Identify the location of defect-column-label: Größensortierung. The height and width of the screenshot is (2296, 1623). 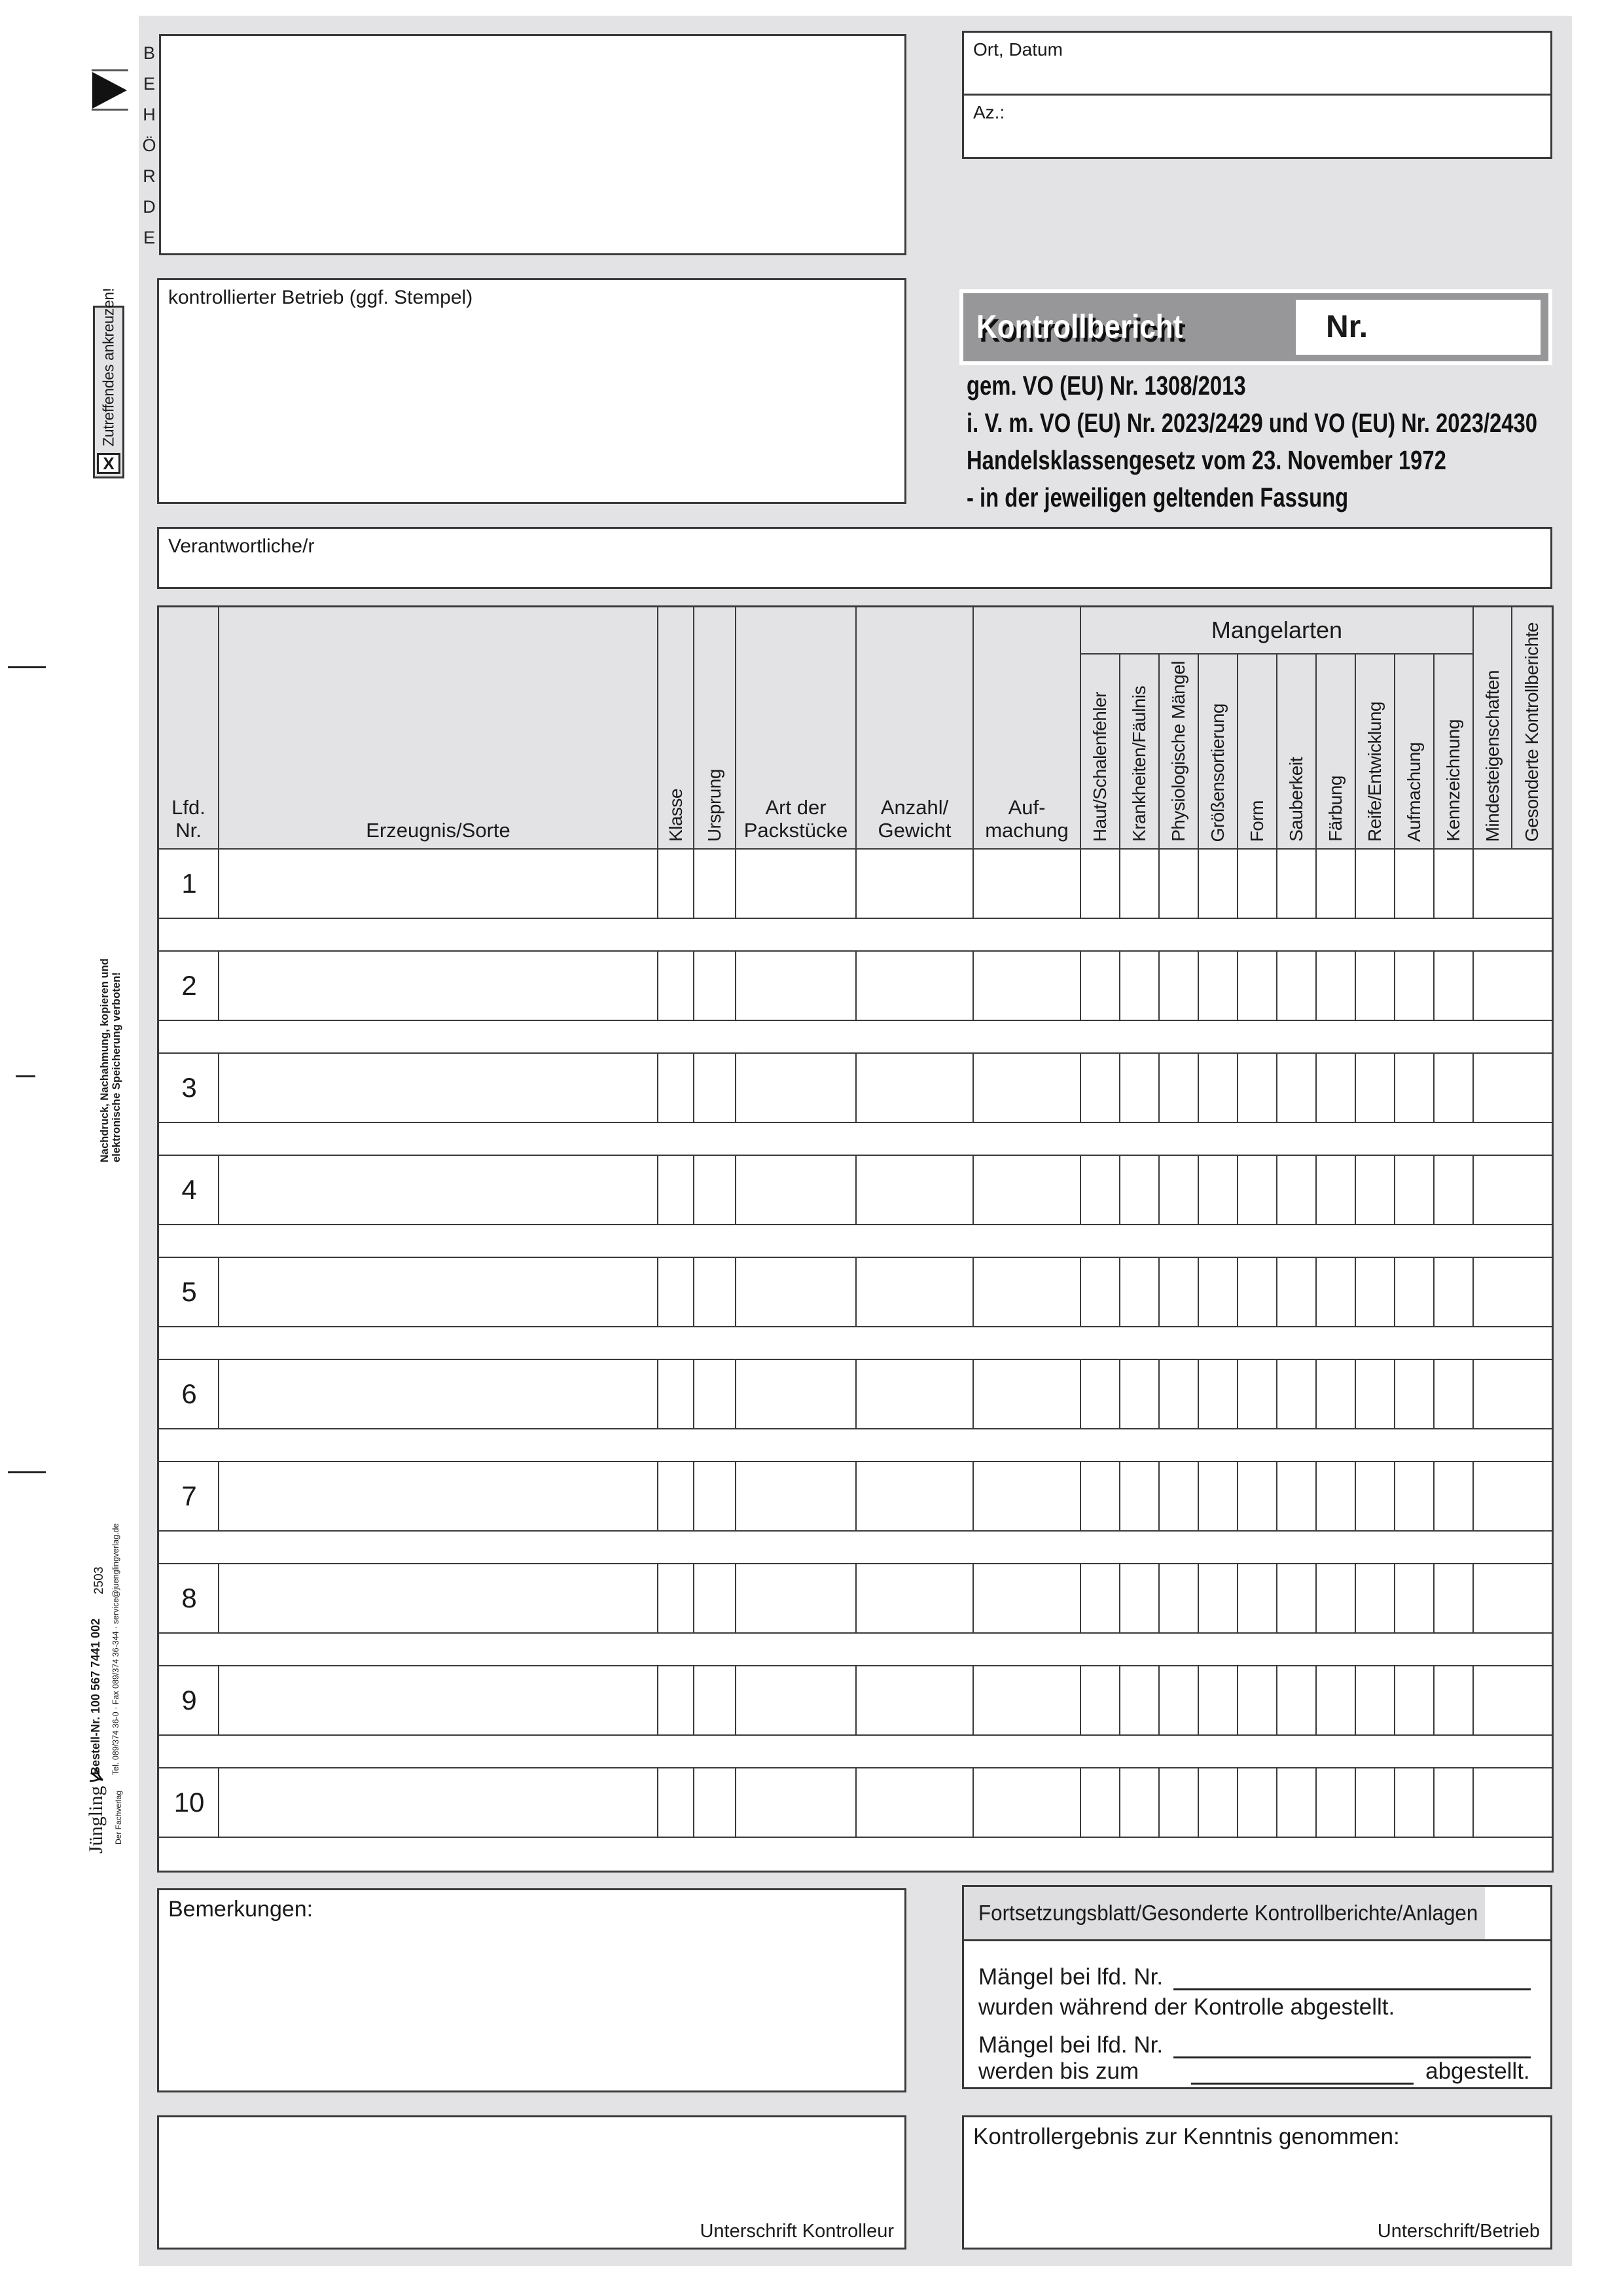
(1217, 772).